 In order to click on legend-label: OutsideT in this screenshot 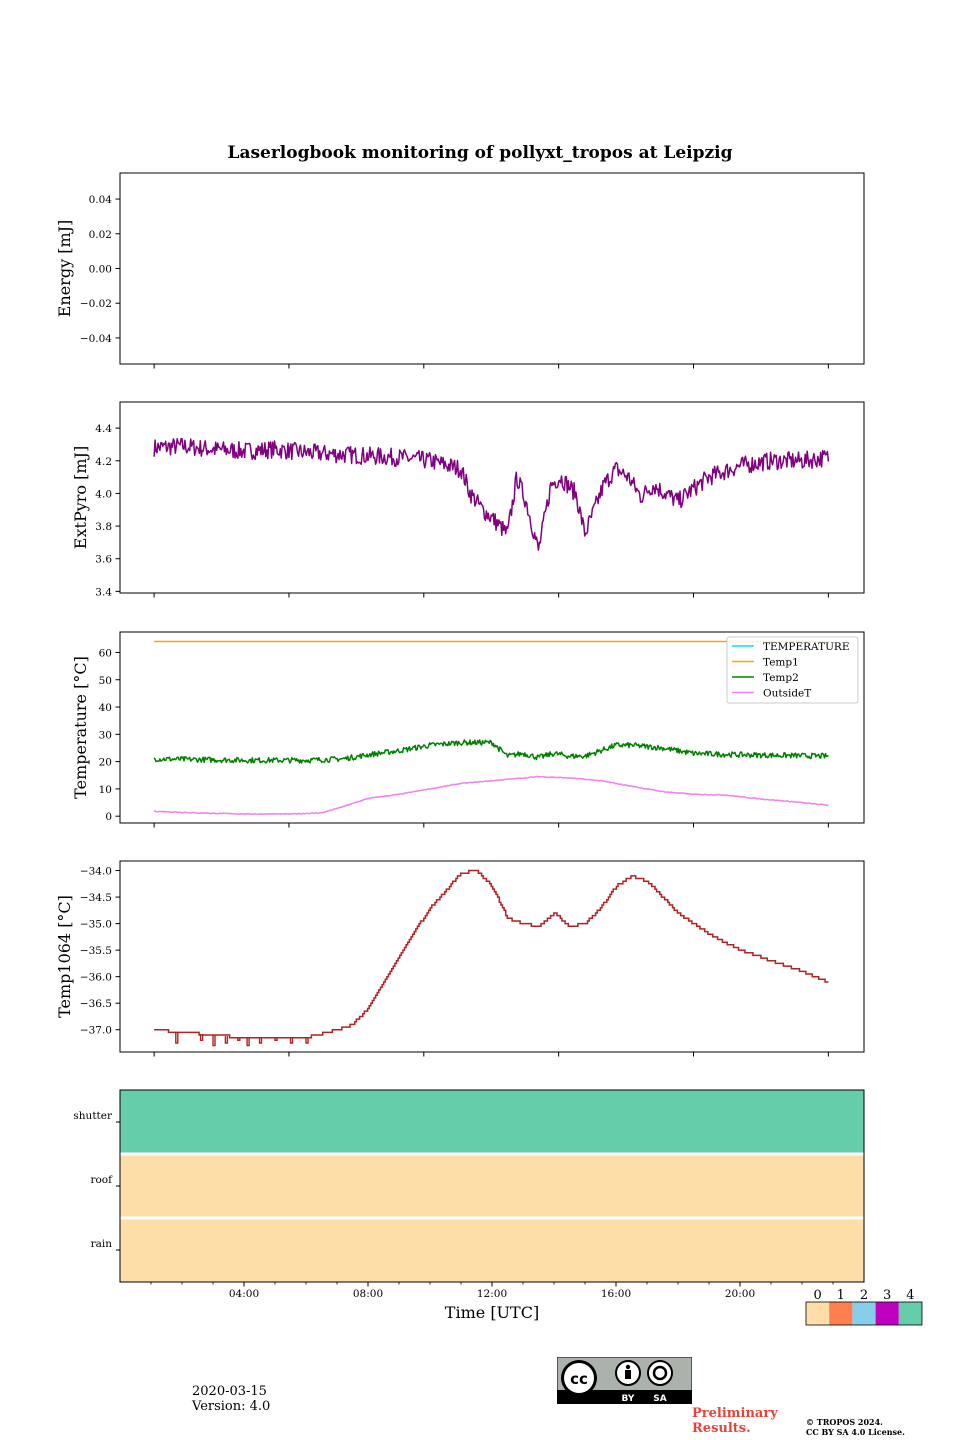, I will do `click(787, 694)`.